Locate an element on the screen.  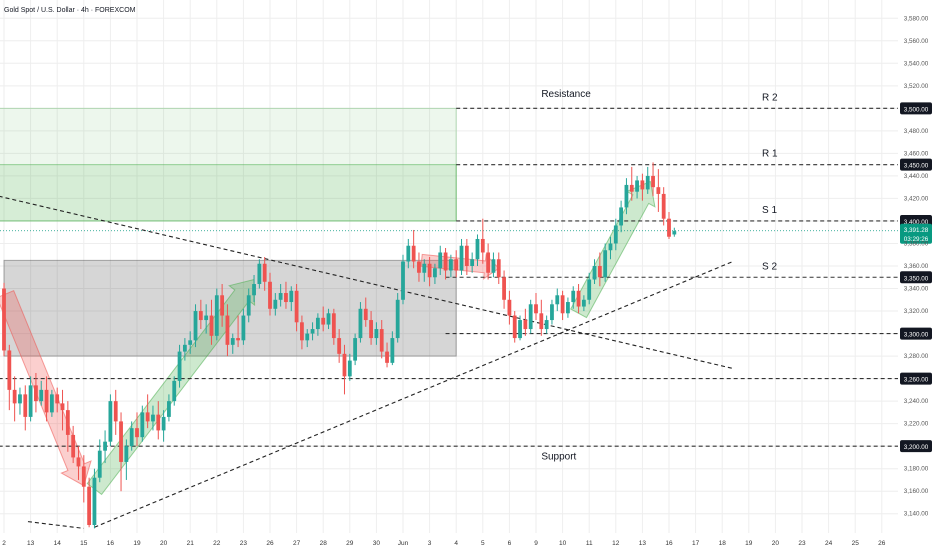
level-name: R 1 is located at coordinates (770, 154).